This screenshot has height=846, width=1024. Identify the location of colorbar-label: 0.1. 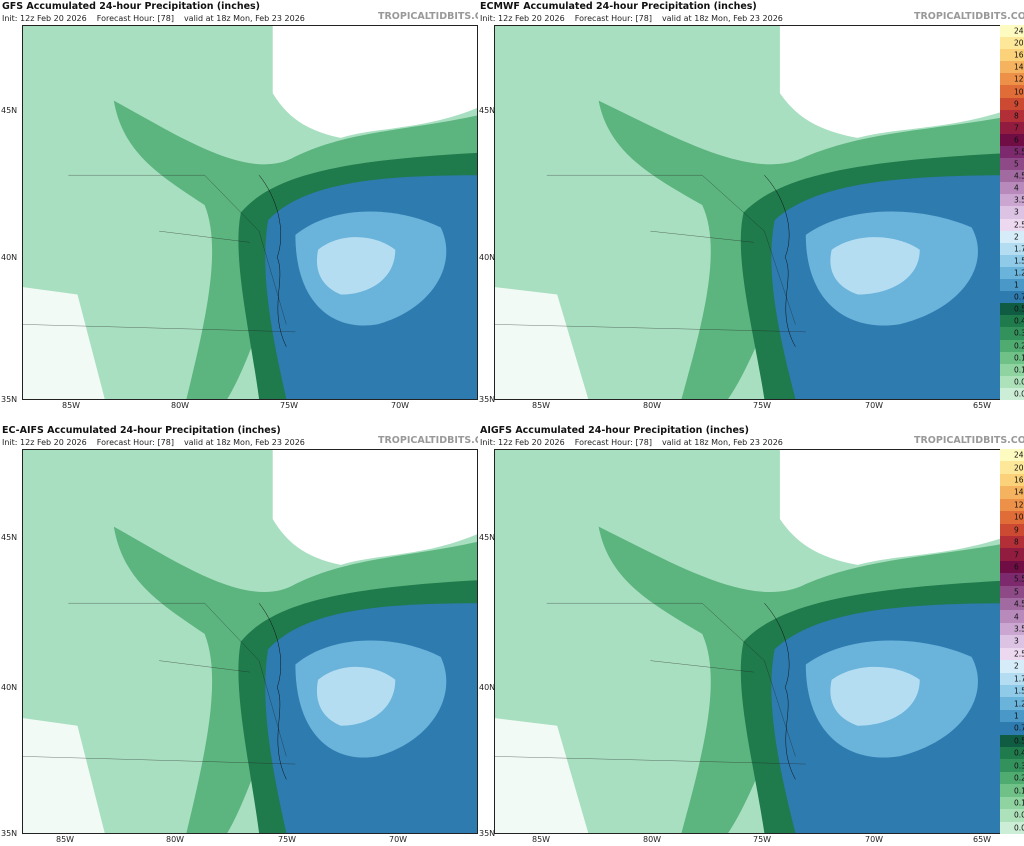
(1019, 370).